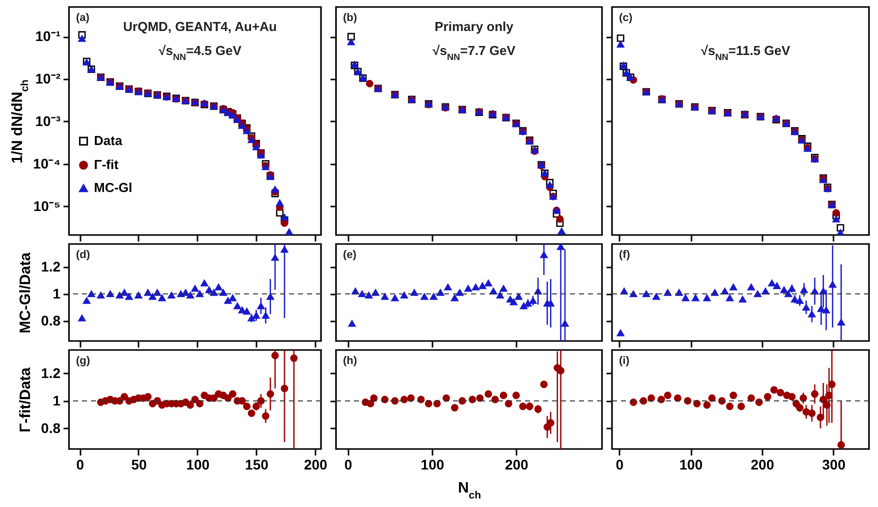  I want to click on legend-label: Γ-fit, so click(107, 164).